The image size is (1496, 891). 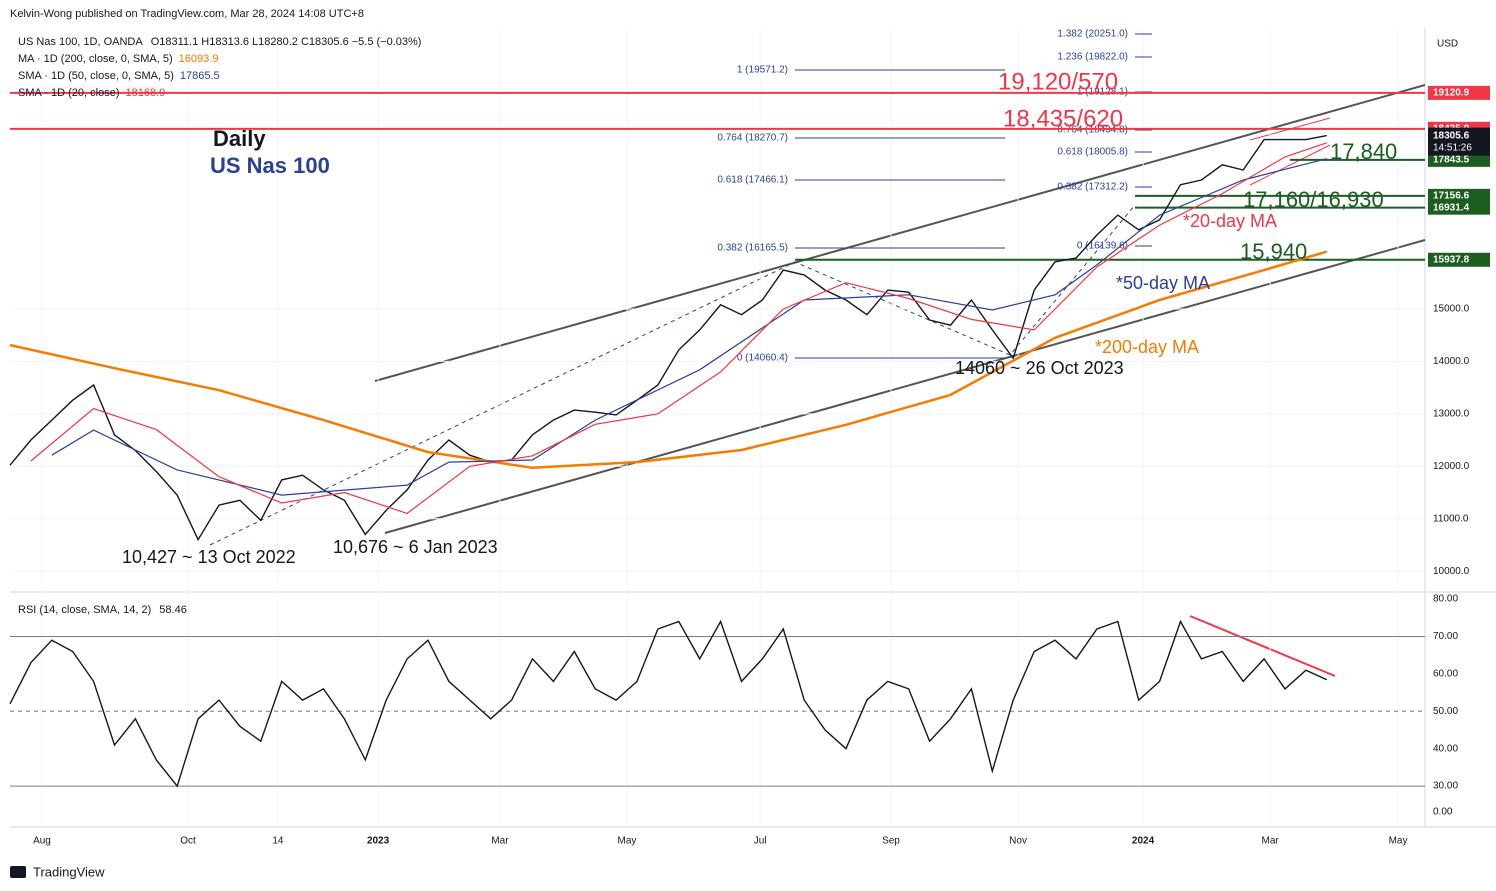 I want to click on annotation: *20-day MA, so click(x=1230, y=221).